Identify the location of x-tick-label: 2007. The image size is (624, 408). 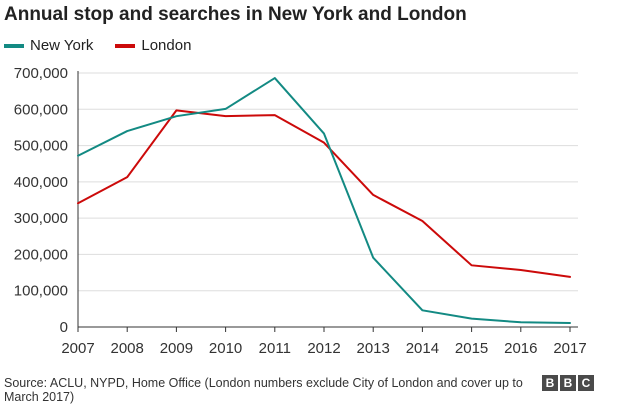
(77, 348).